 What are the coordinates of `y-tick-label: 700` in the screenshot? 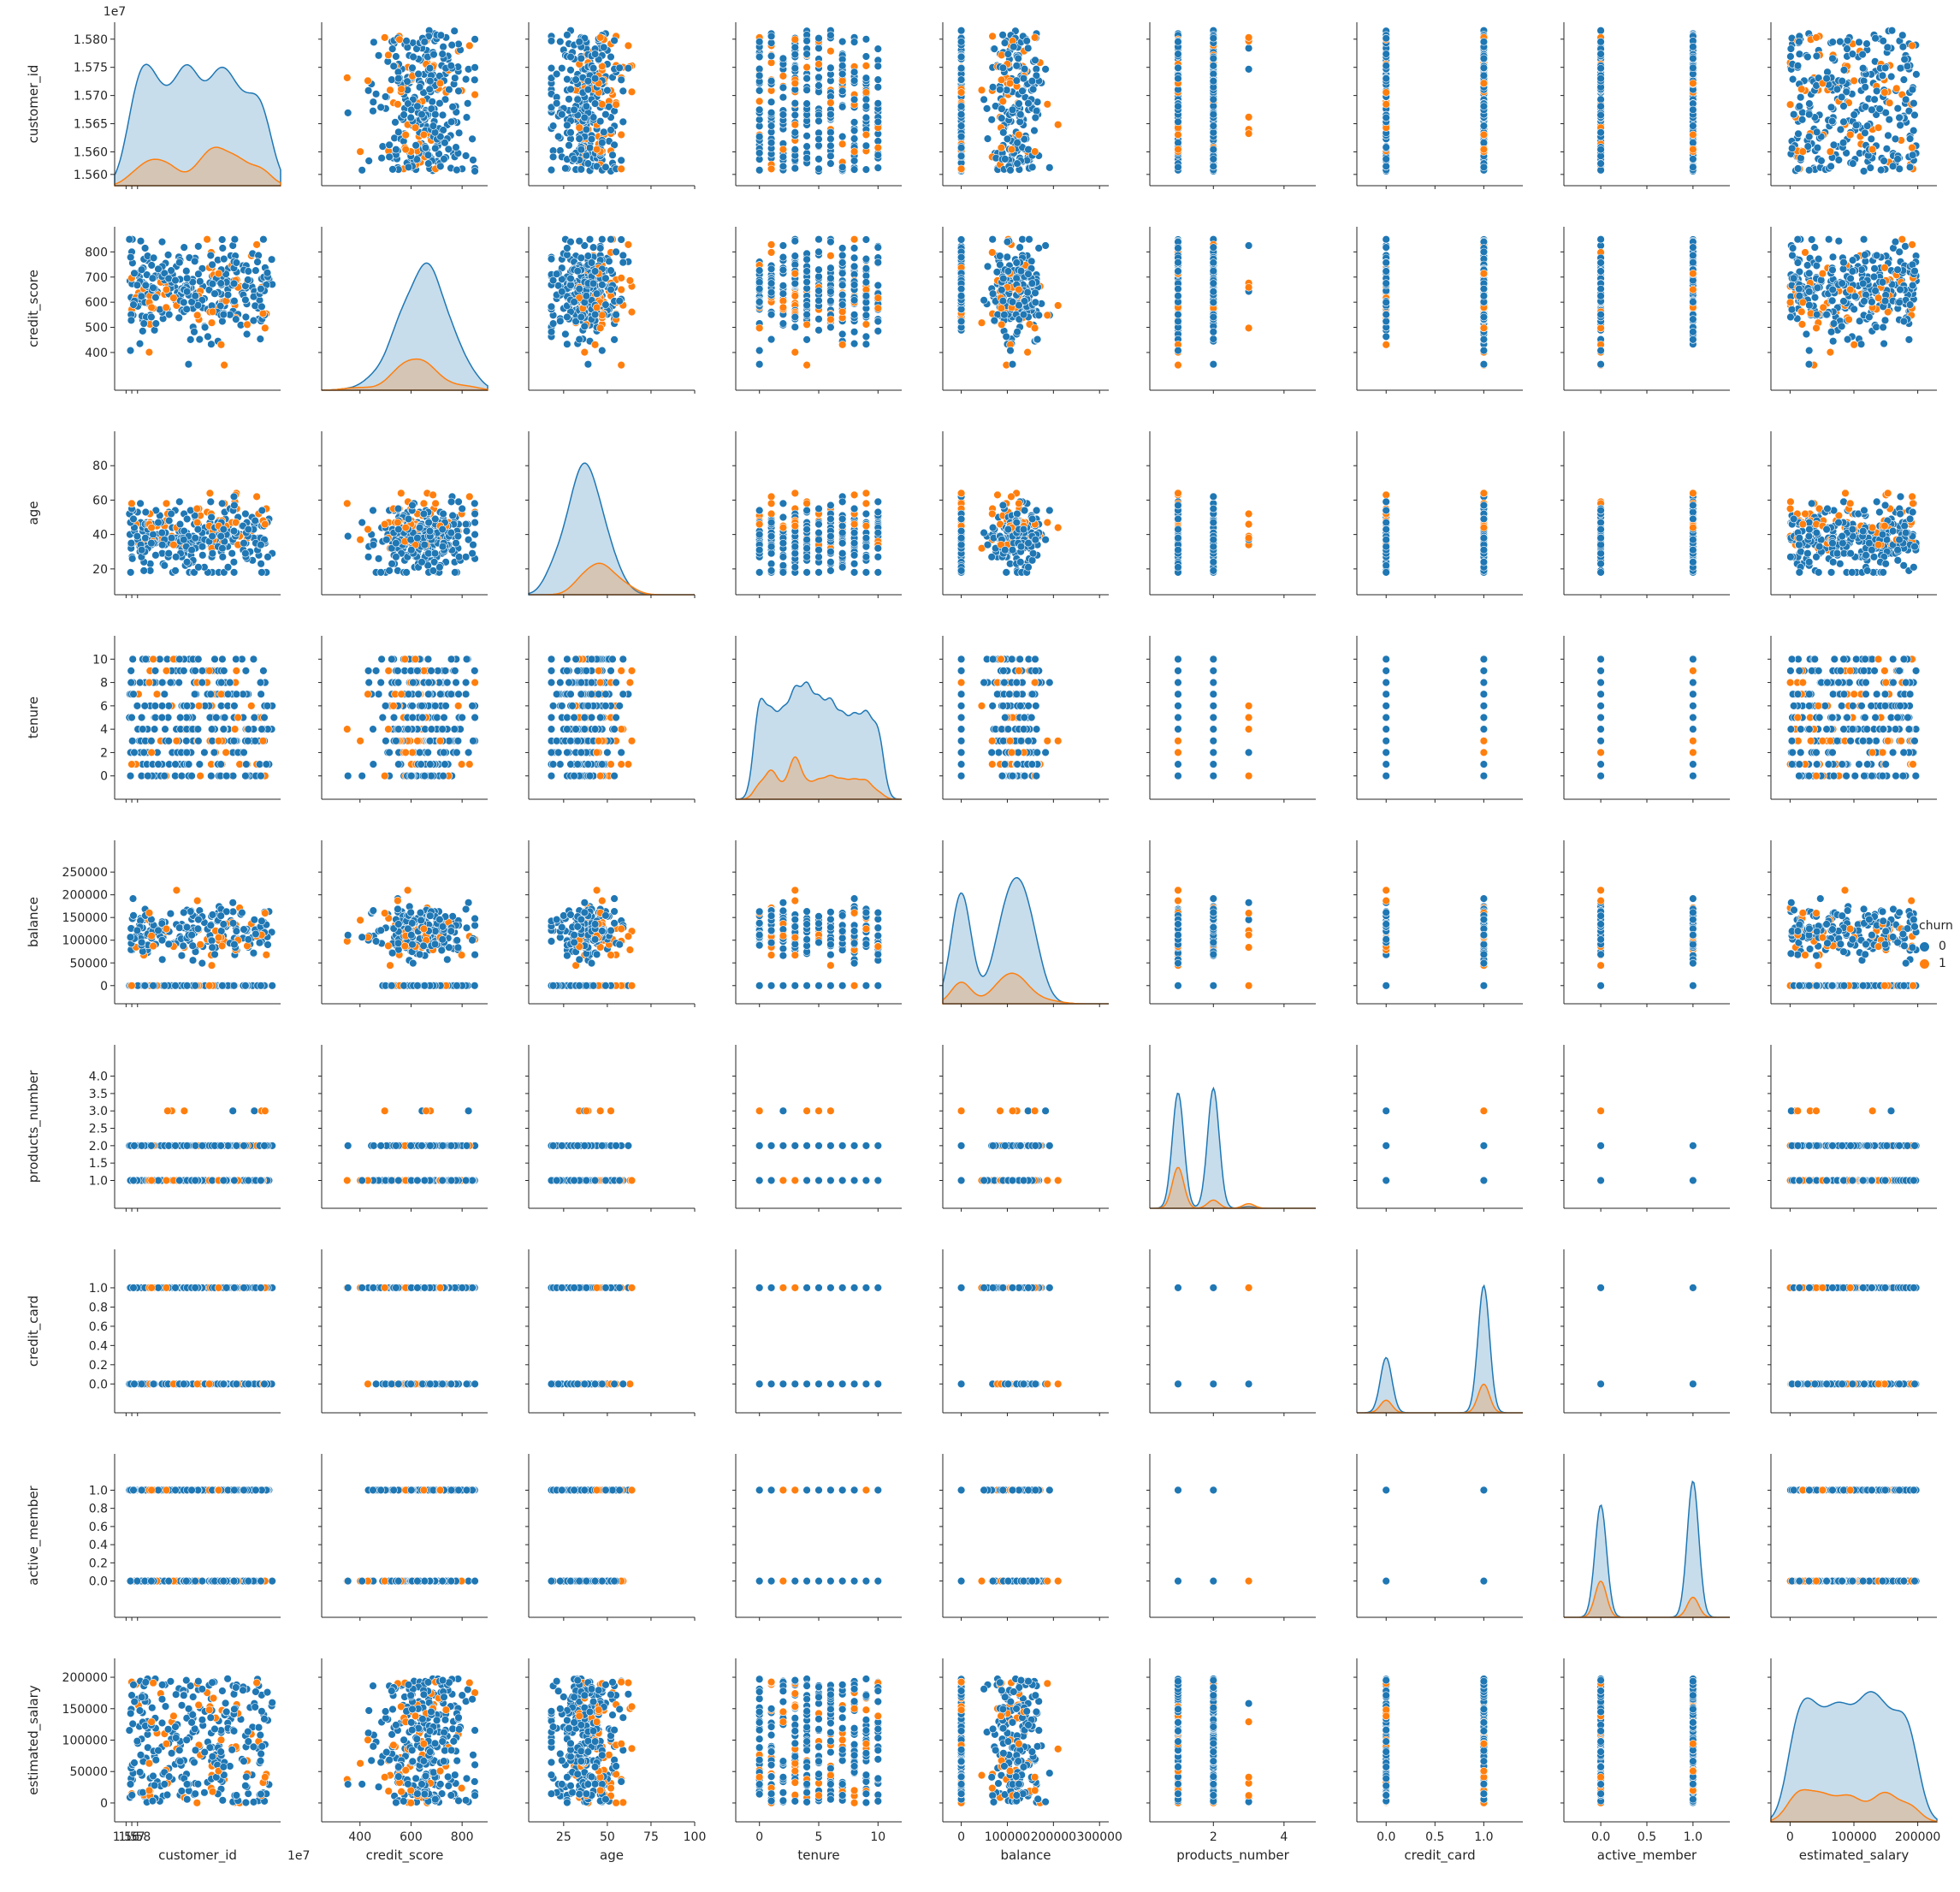 It's located at (96, 278).